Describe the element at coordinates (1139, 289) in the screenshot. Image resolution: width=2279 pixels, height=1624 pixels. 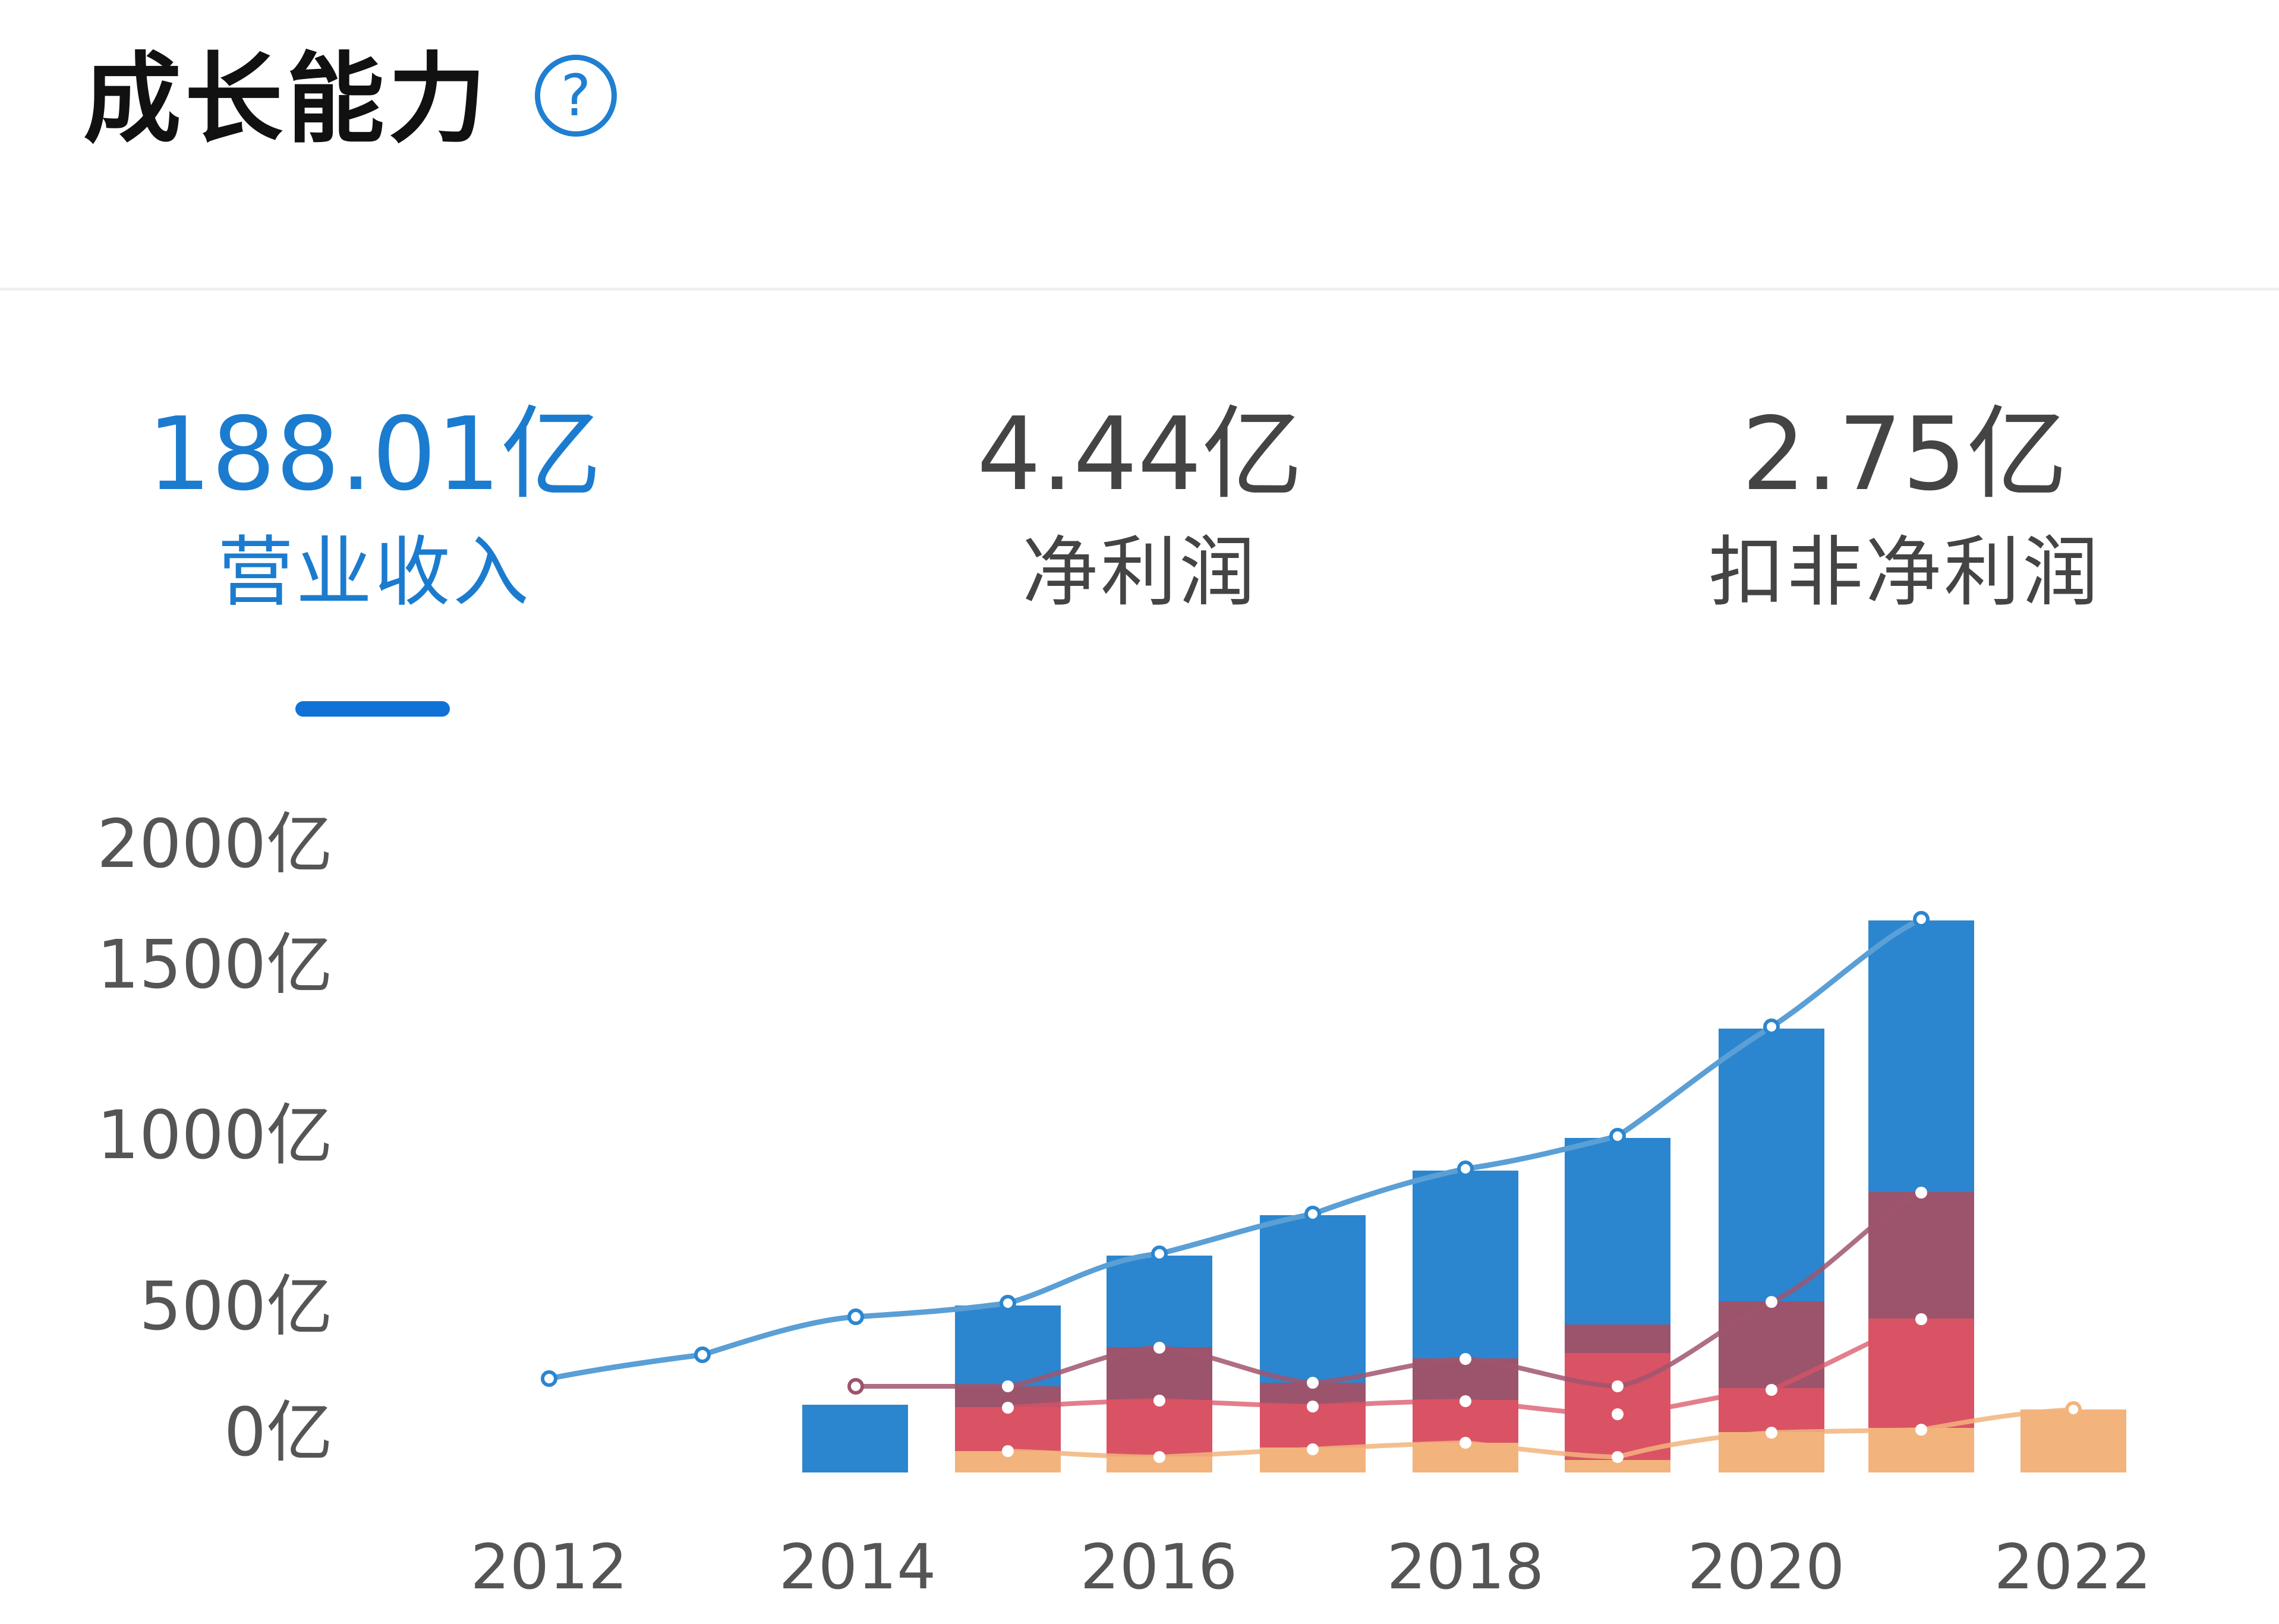
I see `divider` at that location.